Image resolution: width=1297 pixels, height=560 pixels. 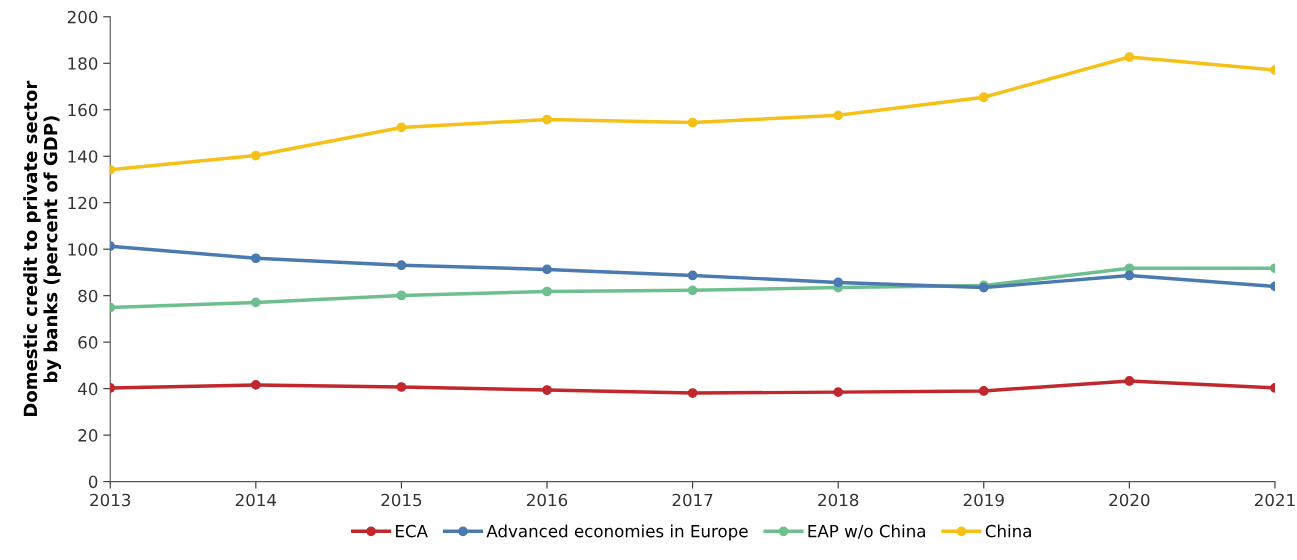 What do you see at coordinates (617, 532) in the screenshot?
I see `legend-label: Advanced economies in Europe` at bounding box center [617, 532].